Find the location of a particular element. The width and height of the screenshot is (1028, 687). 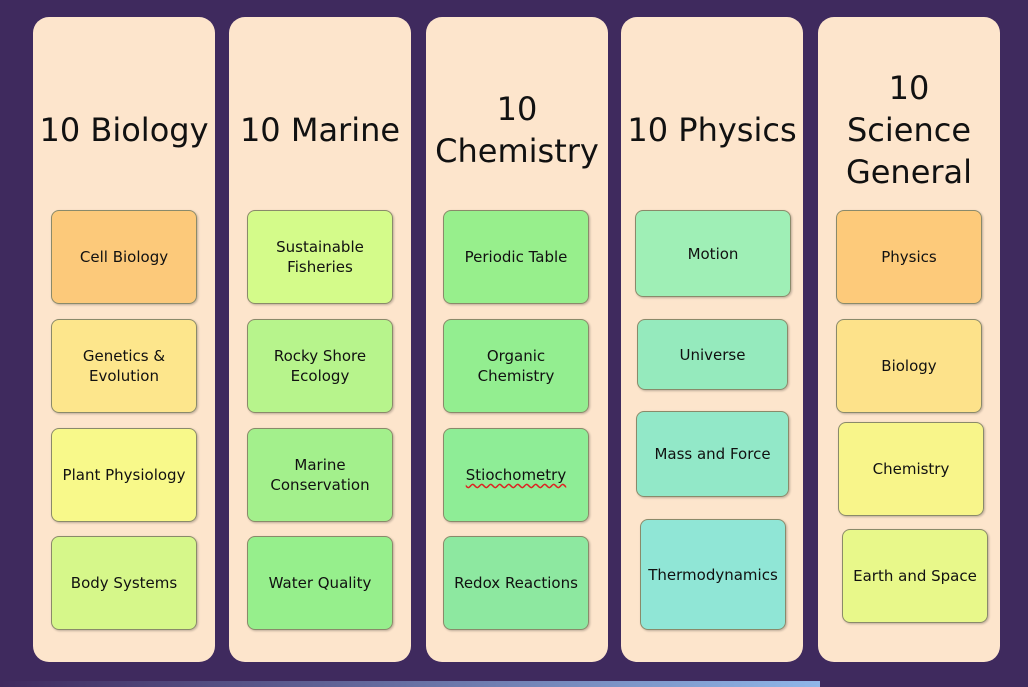

topic-box: Mass and Force is located at coordinates (712, 454).